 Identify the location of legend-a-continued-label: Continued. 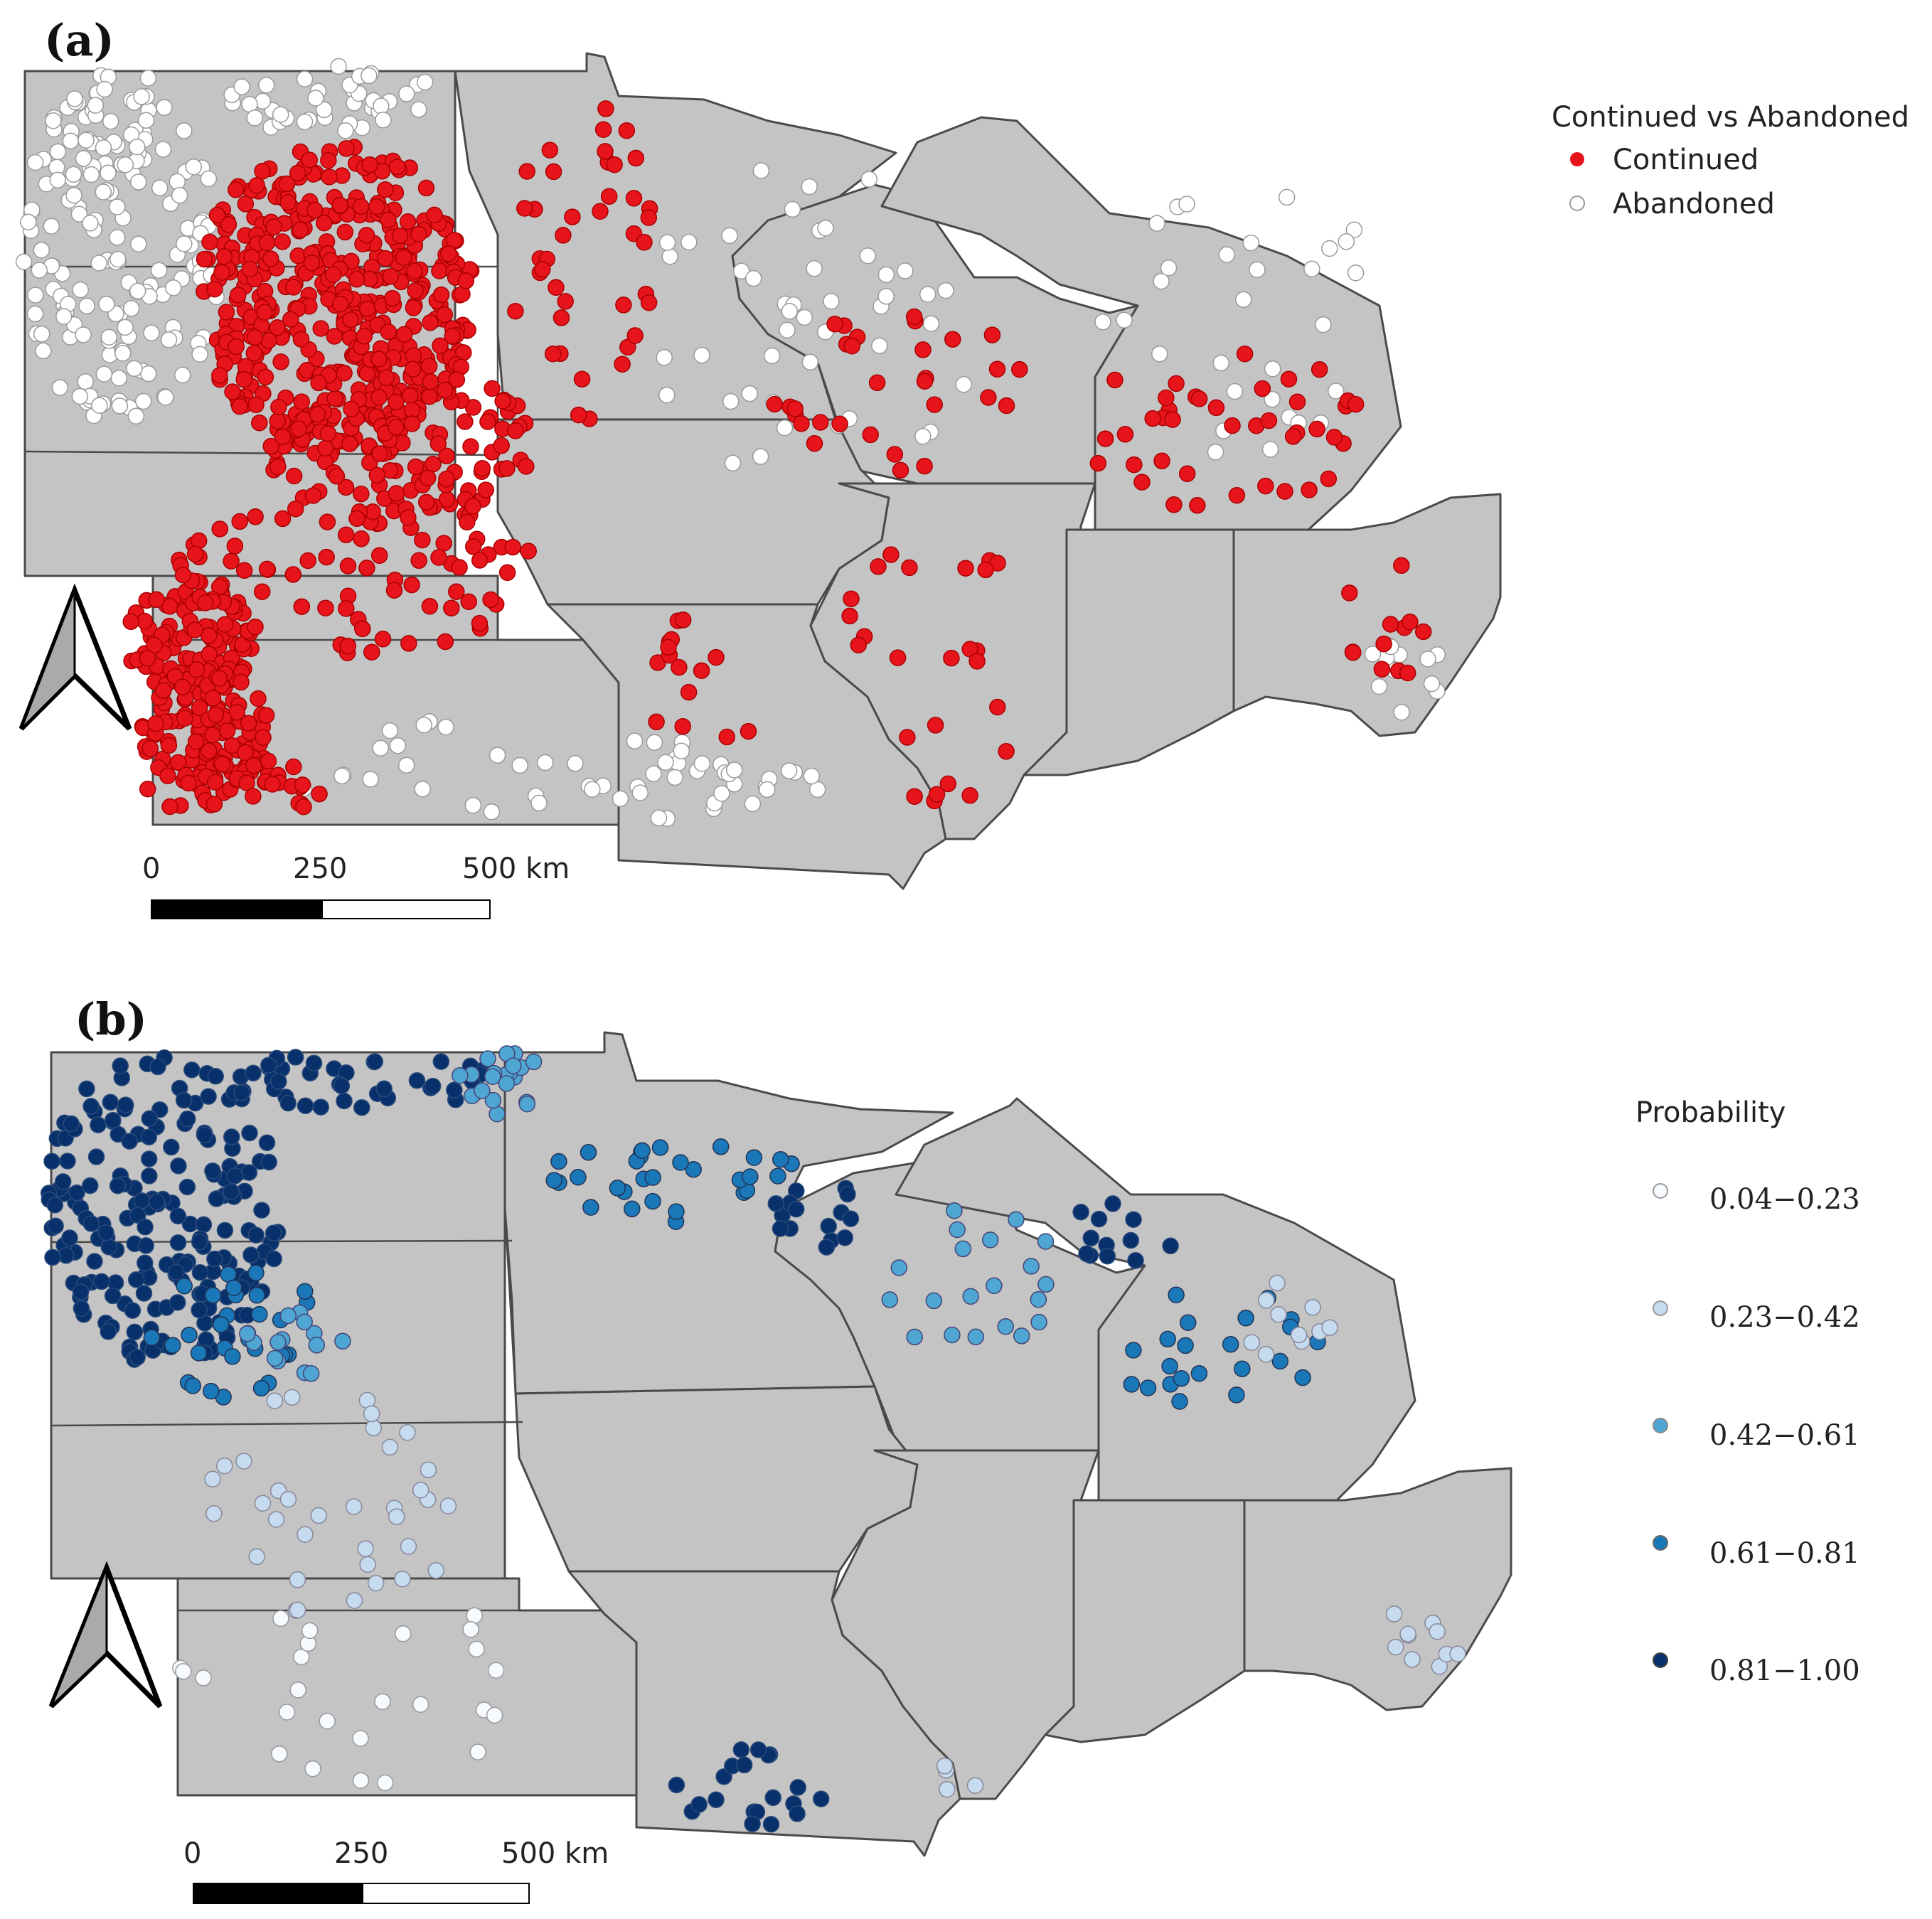
(1686, 160).